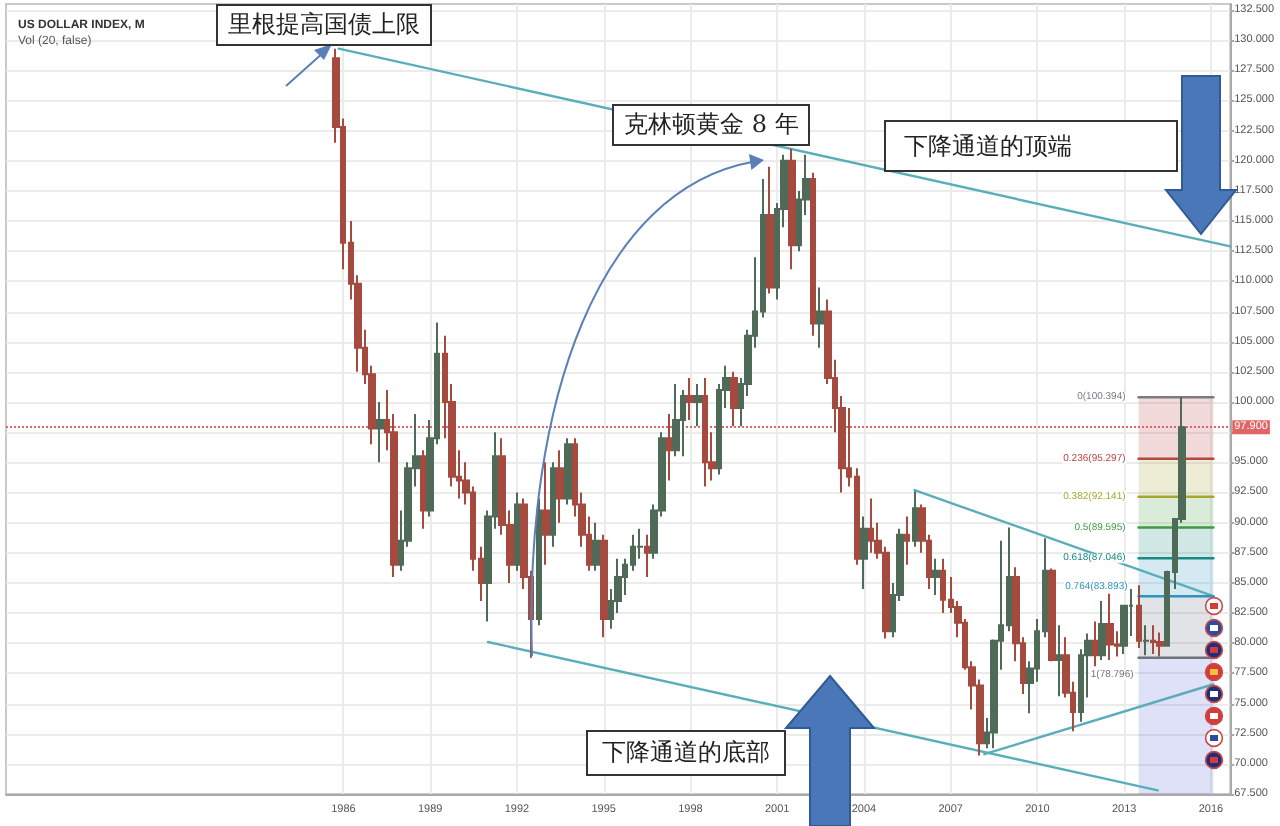 The height and width of the screenshot is (826, 1280). I want to click on annotation: 下降通道的顶端, so click(988, 146).